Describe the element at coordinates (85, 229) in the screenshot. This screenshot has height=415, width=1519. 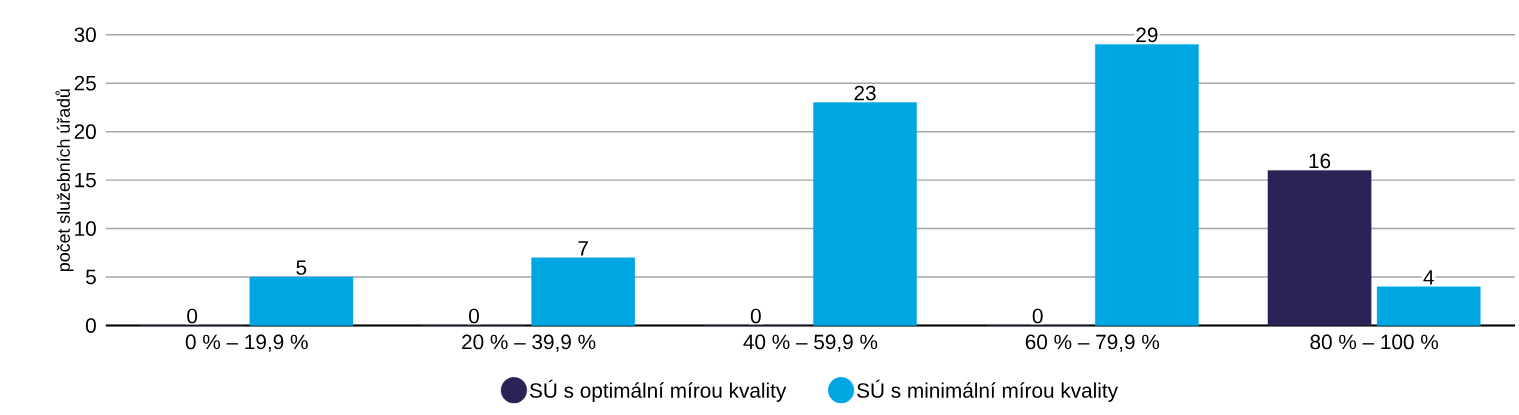
I see `y-tick-label: 10` at that location.